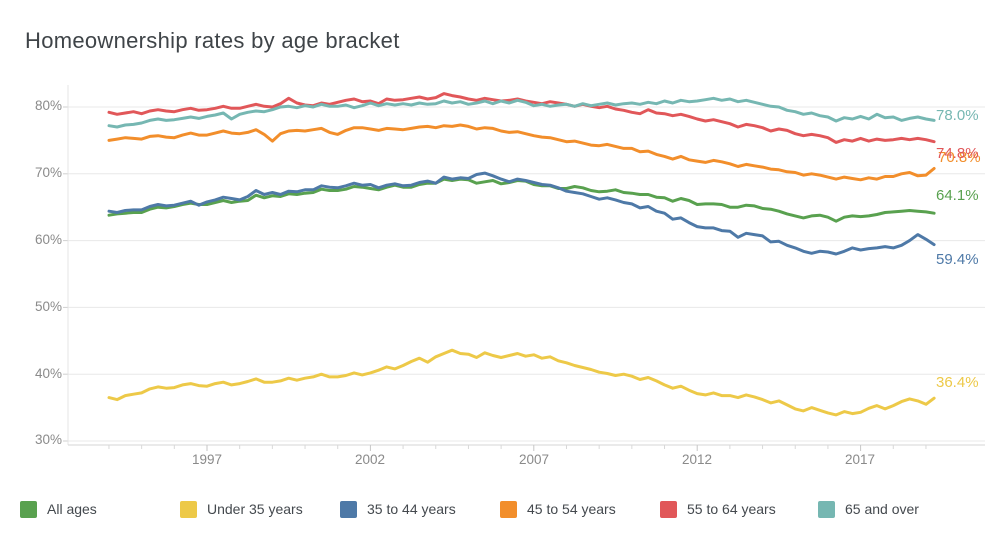 The image size is (1000, 542). What do you see at coordinates (957, 259) in the screenshot?
I see `end-label-35-to-44: 59.4%` at bounding box center [957, 259].